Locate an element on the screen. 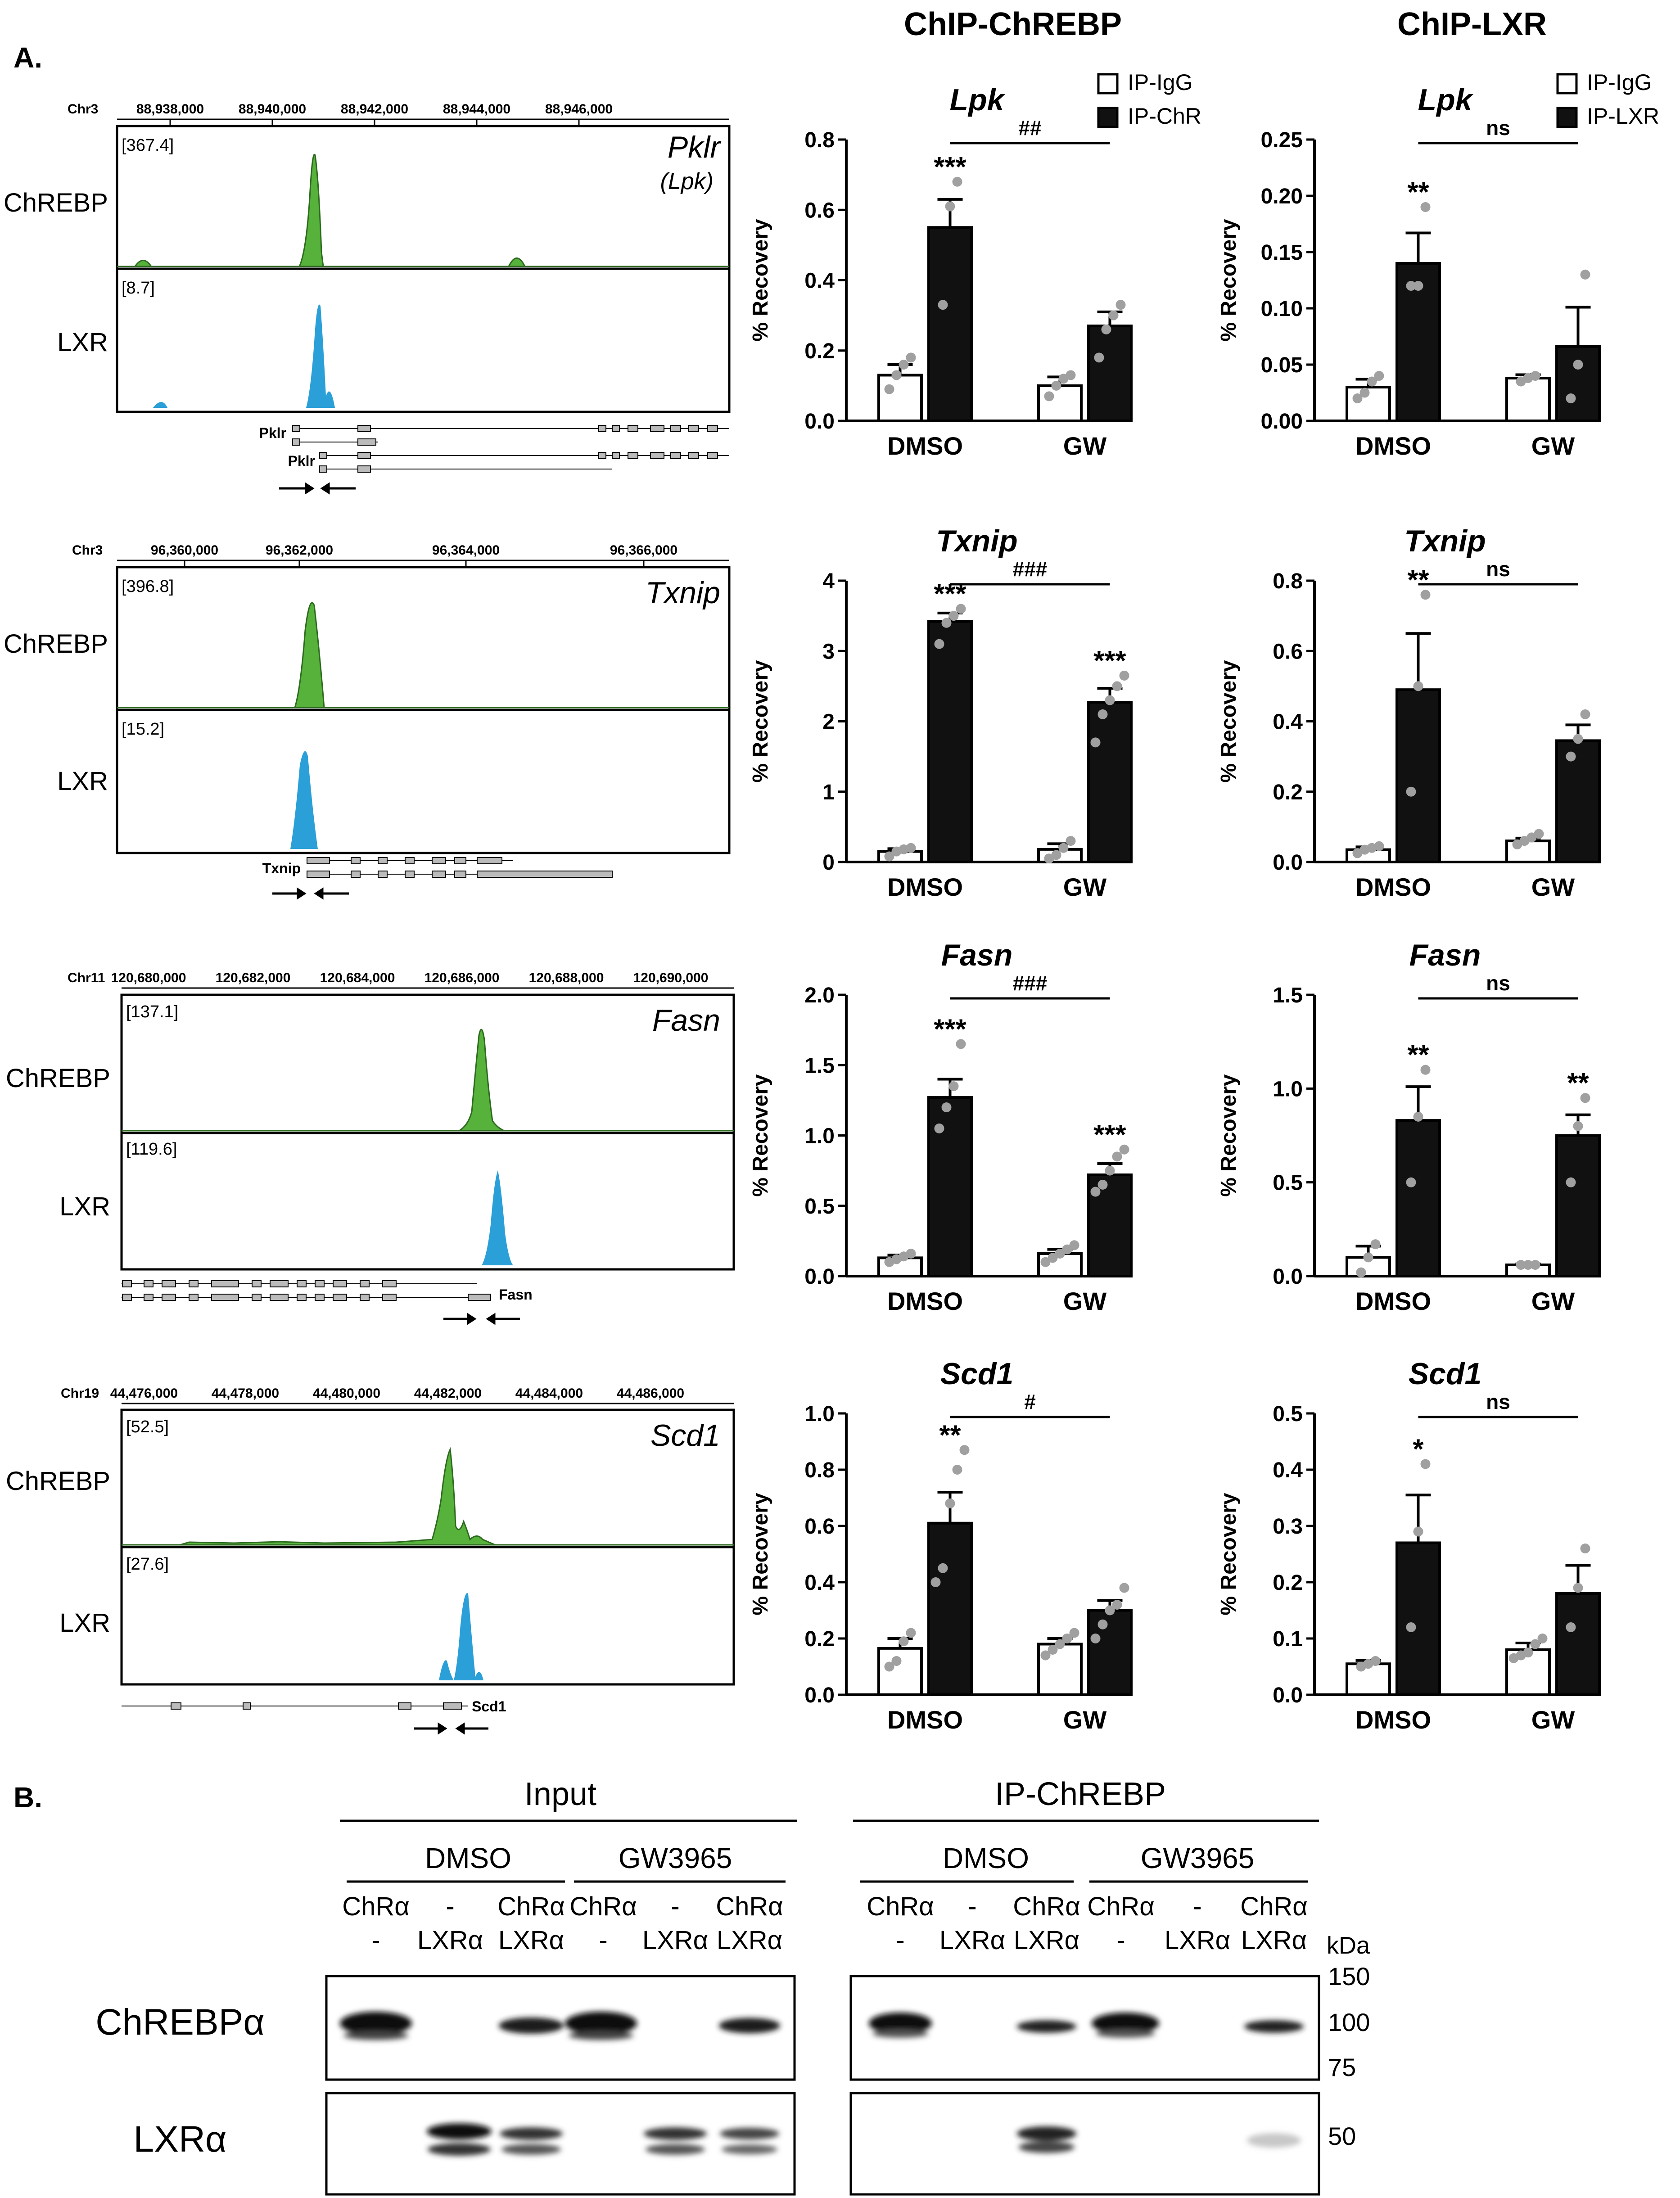 This screenshot has width=1680, height=2198. gene-title: Scd1 is located at coordinates (685, 1436).